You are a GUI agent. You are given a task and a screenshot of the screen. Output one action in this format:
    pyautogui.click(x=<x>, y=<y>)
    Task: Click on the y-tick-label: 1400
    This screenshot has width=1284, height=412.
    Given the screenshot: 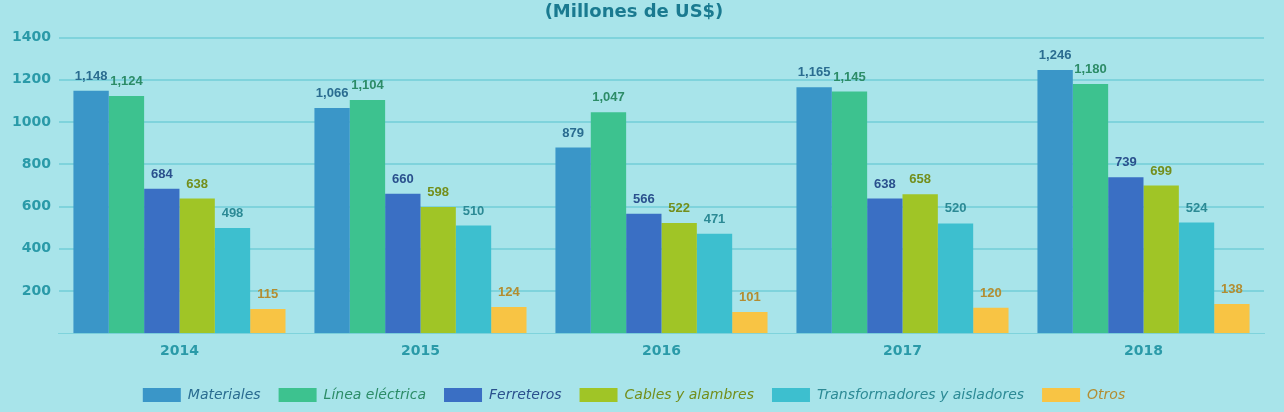 What is the action you would take?
    pyautogui.click(x=32, y=36)
    